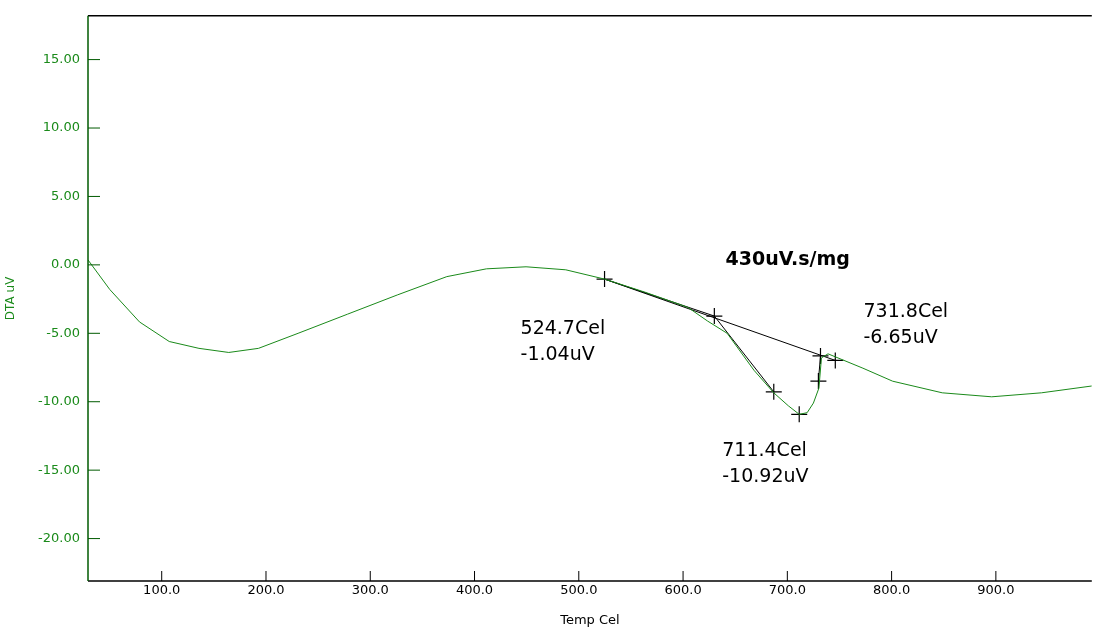 This screenshot has height=628, width=1101. What do you see at coordinates (589, 619) in the screenshot?
I see `x-axis-title: Temp Cel` at bounding box center [589, 619].